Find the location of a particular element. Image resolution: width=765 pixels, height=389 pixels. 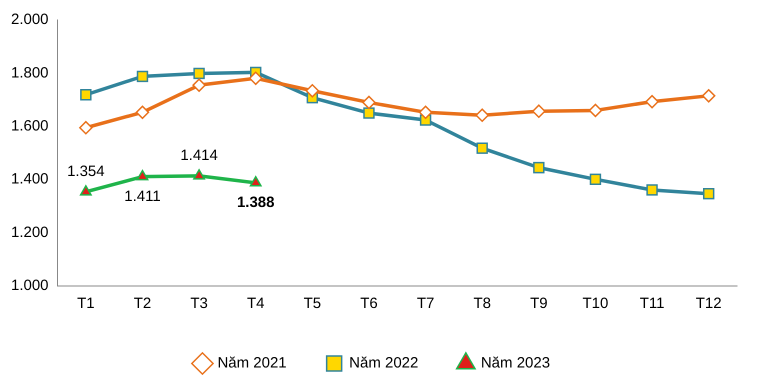

x-tick-label: T4 is located at coordinates (255, 303).